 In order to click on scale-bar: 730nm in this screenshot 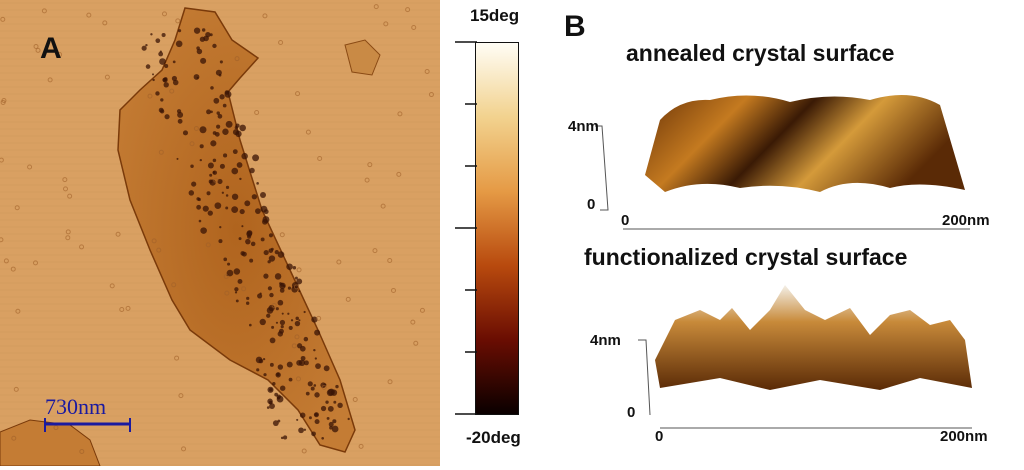, I will do `click(87, 413)`.